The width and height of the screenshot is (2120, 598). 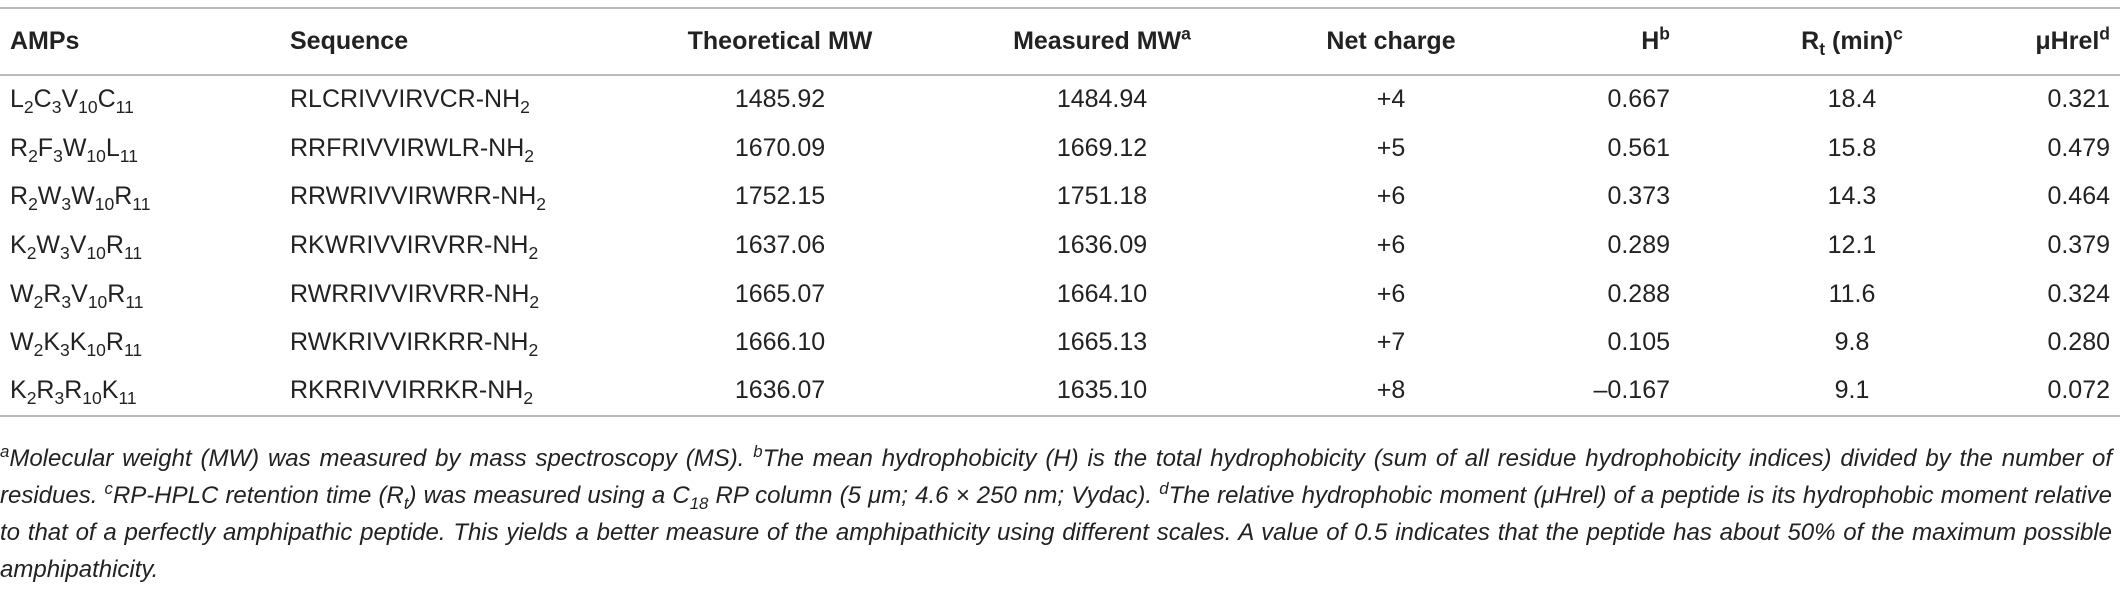 What do you see at coordinates (1859, 41) in the screenshot?
I see `text: (min)` at bounding box center [1859, 41].